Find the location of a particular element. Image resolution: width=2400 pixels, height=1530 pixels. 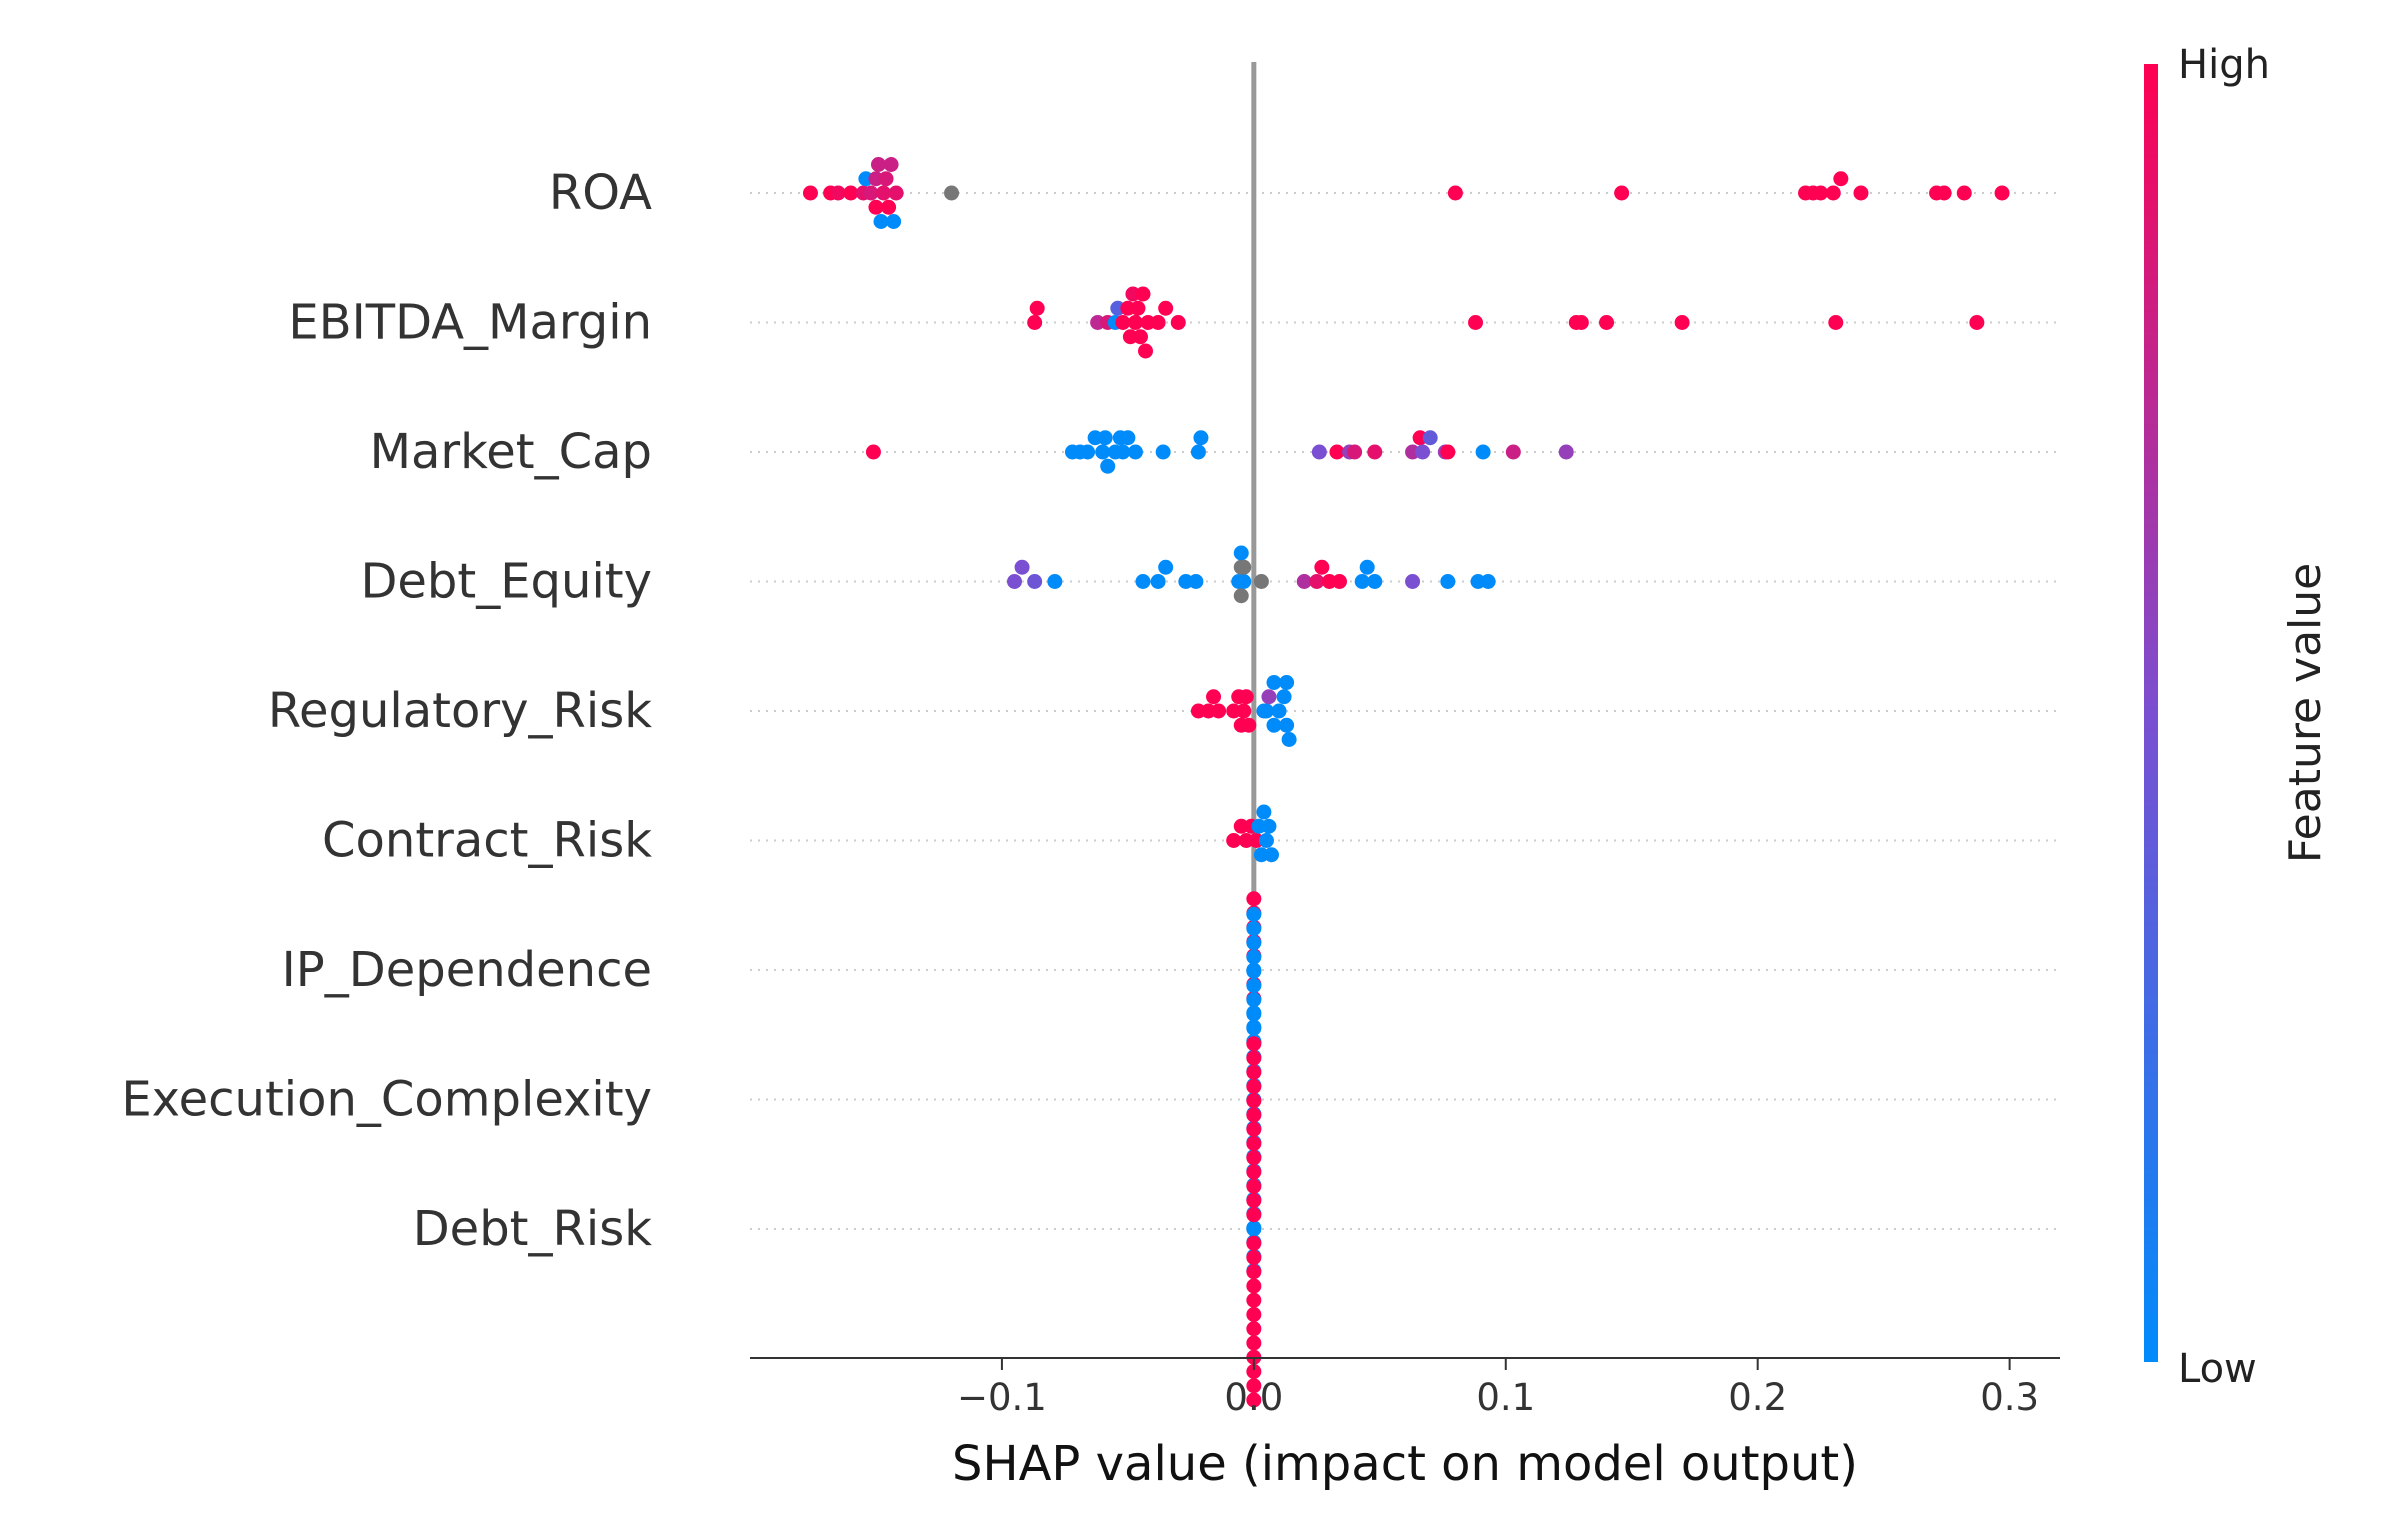

colorbar-title: Feature value is located at coordinates (2305, 713).